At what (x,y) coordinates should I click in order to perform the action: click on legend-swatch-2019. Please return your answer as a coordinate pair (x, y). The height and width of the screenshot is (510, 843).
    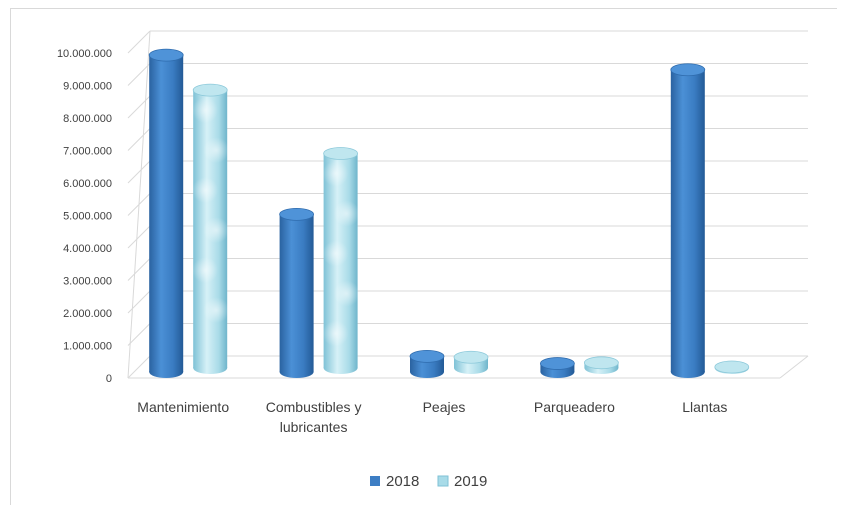
    Looking at the image, I should click on (443, 481).